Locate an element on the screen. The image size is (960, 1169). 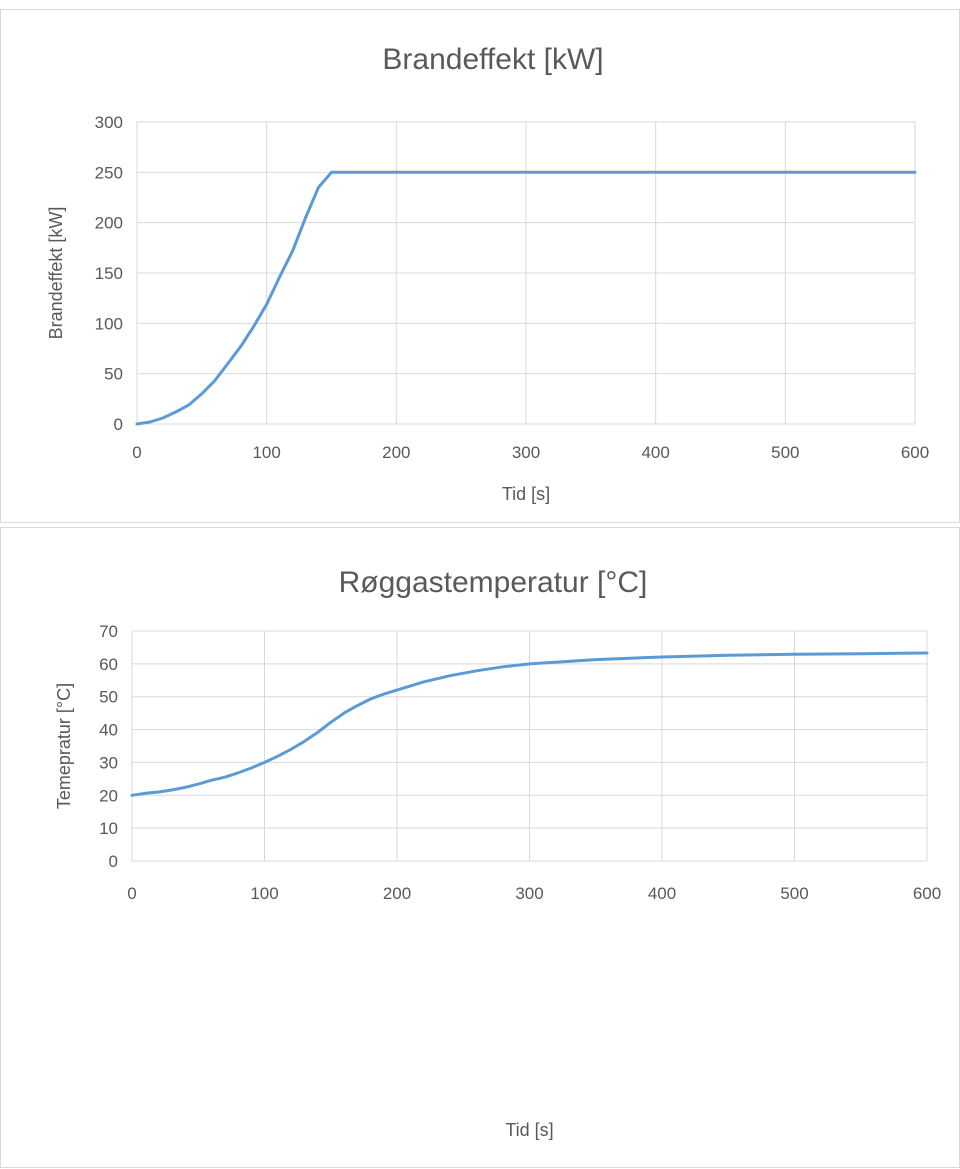
y-tick-label: 200 is located at coordinates (109, 223).